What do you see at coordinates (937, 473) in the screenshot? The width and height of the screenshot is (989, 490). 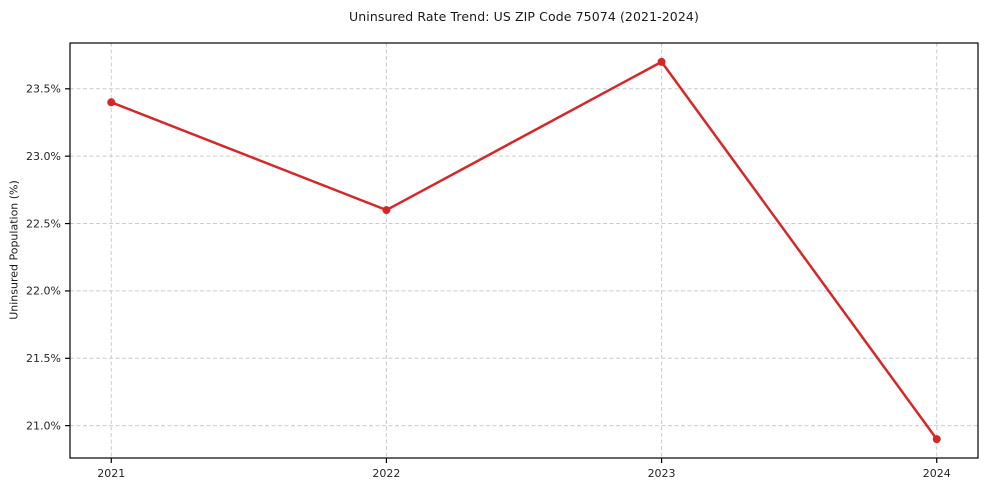 I see `x-tick-label: 2024` at bounding box center [937, 473].